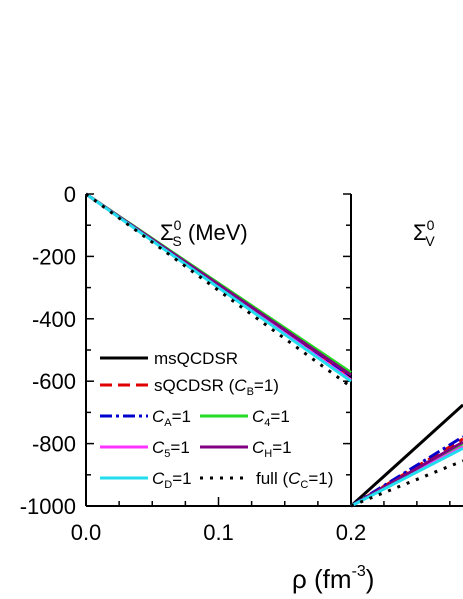 This screenshot has width=463, height=599. What do you see at coordinates (54, 256) in the screenshot?
I see `y-tick-label: -200` at bounding box center [54, 256].